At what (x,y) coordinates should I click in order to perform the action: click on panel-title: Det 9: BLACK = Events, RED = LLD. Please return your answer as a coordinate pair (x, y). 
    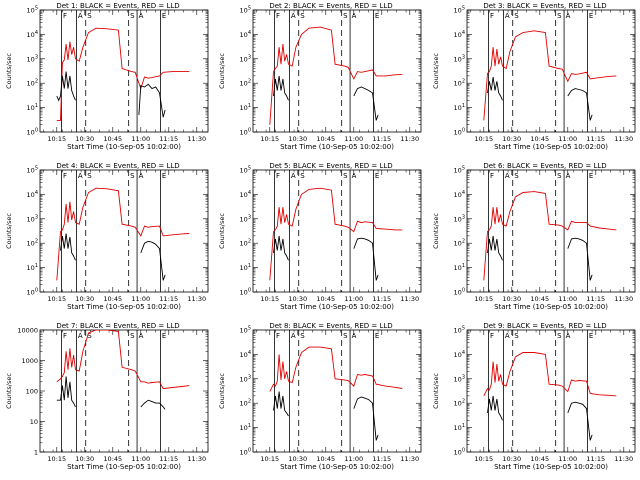
    Looking at the image, I should click on (544, 326).